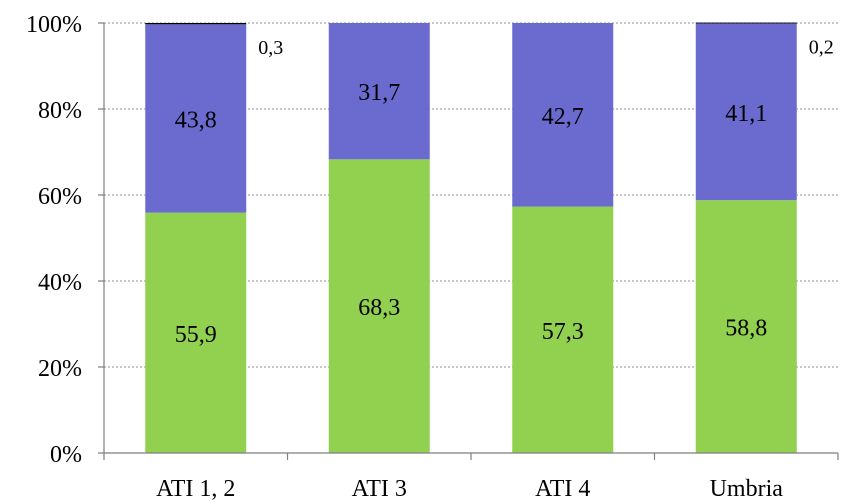 This screenshot has height=502, width=844. Describe the element at coordinates (562, 489) in the screenshot. I see `x-tick-label: ATI 4` at that location.